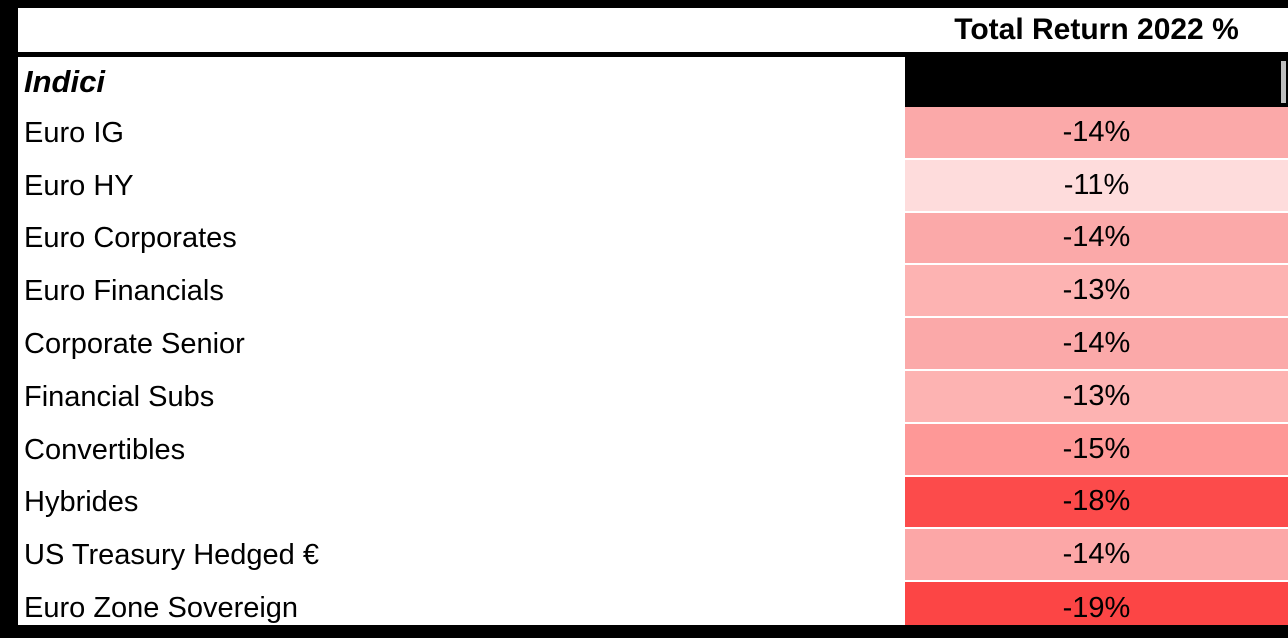 This screenshot has width=1288, height=638. Describe the element at coordinates (461, 503) in the screenshot. I see `row-label: Hybrides` at that location.